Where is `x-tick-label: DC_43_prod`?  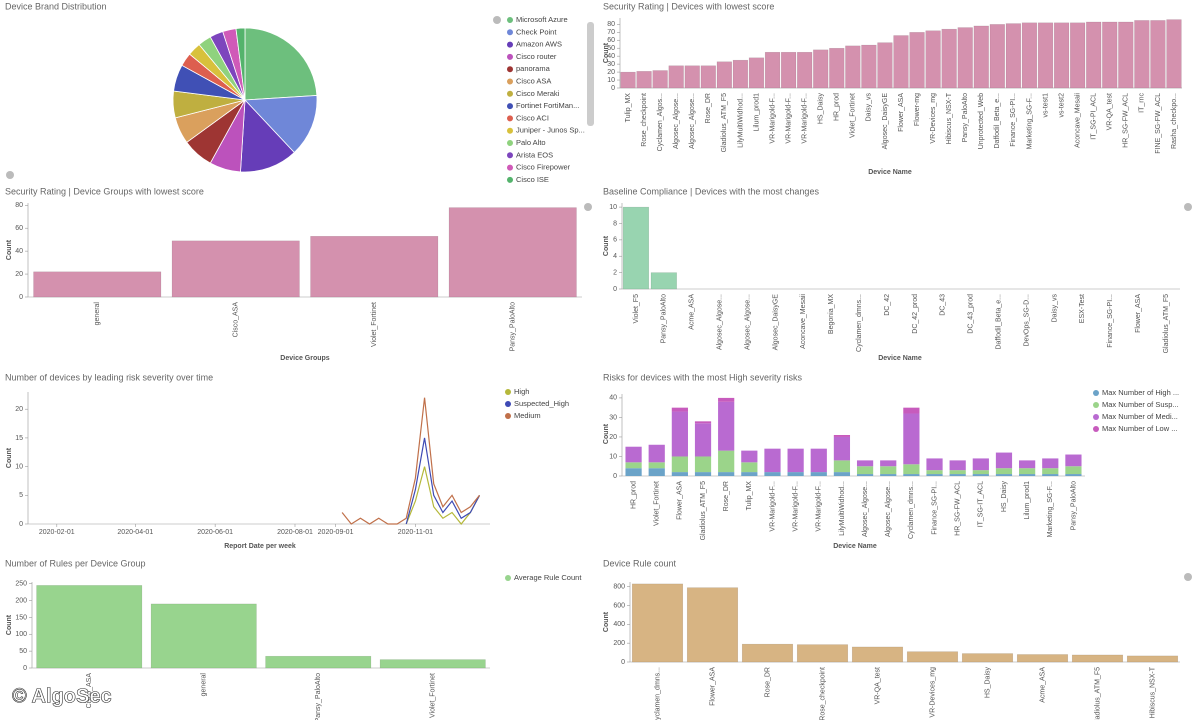
x-tick-label: DC_43_prod is located at coordinates (971, 314).